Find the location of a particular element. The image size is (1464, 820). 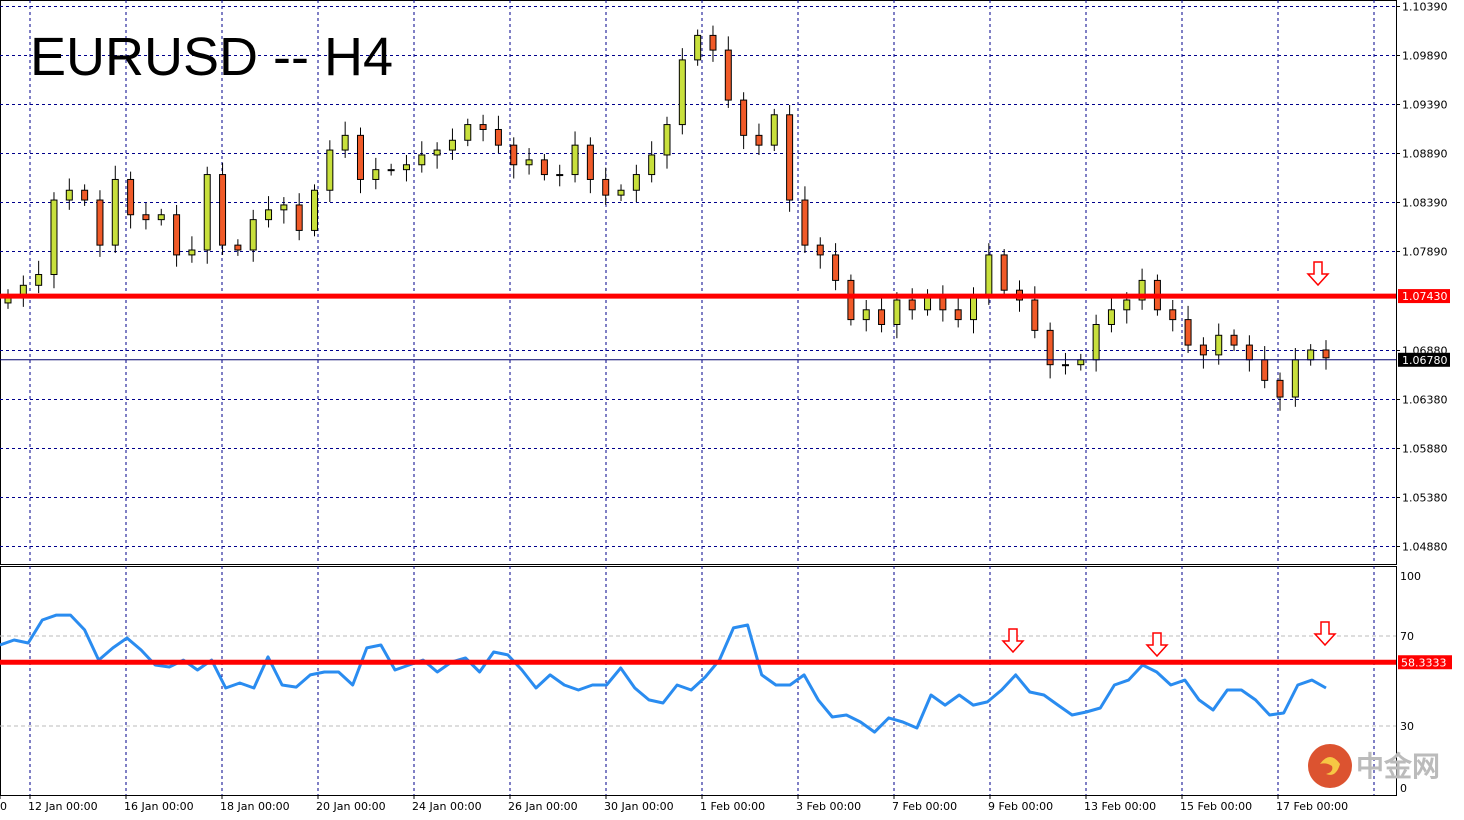

x-tick-label: 26 Jan 00:00 is located at coordinates (543, 806).